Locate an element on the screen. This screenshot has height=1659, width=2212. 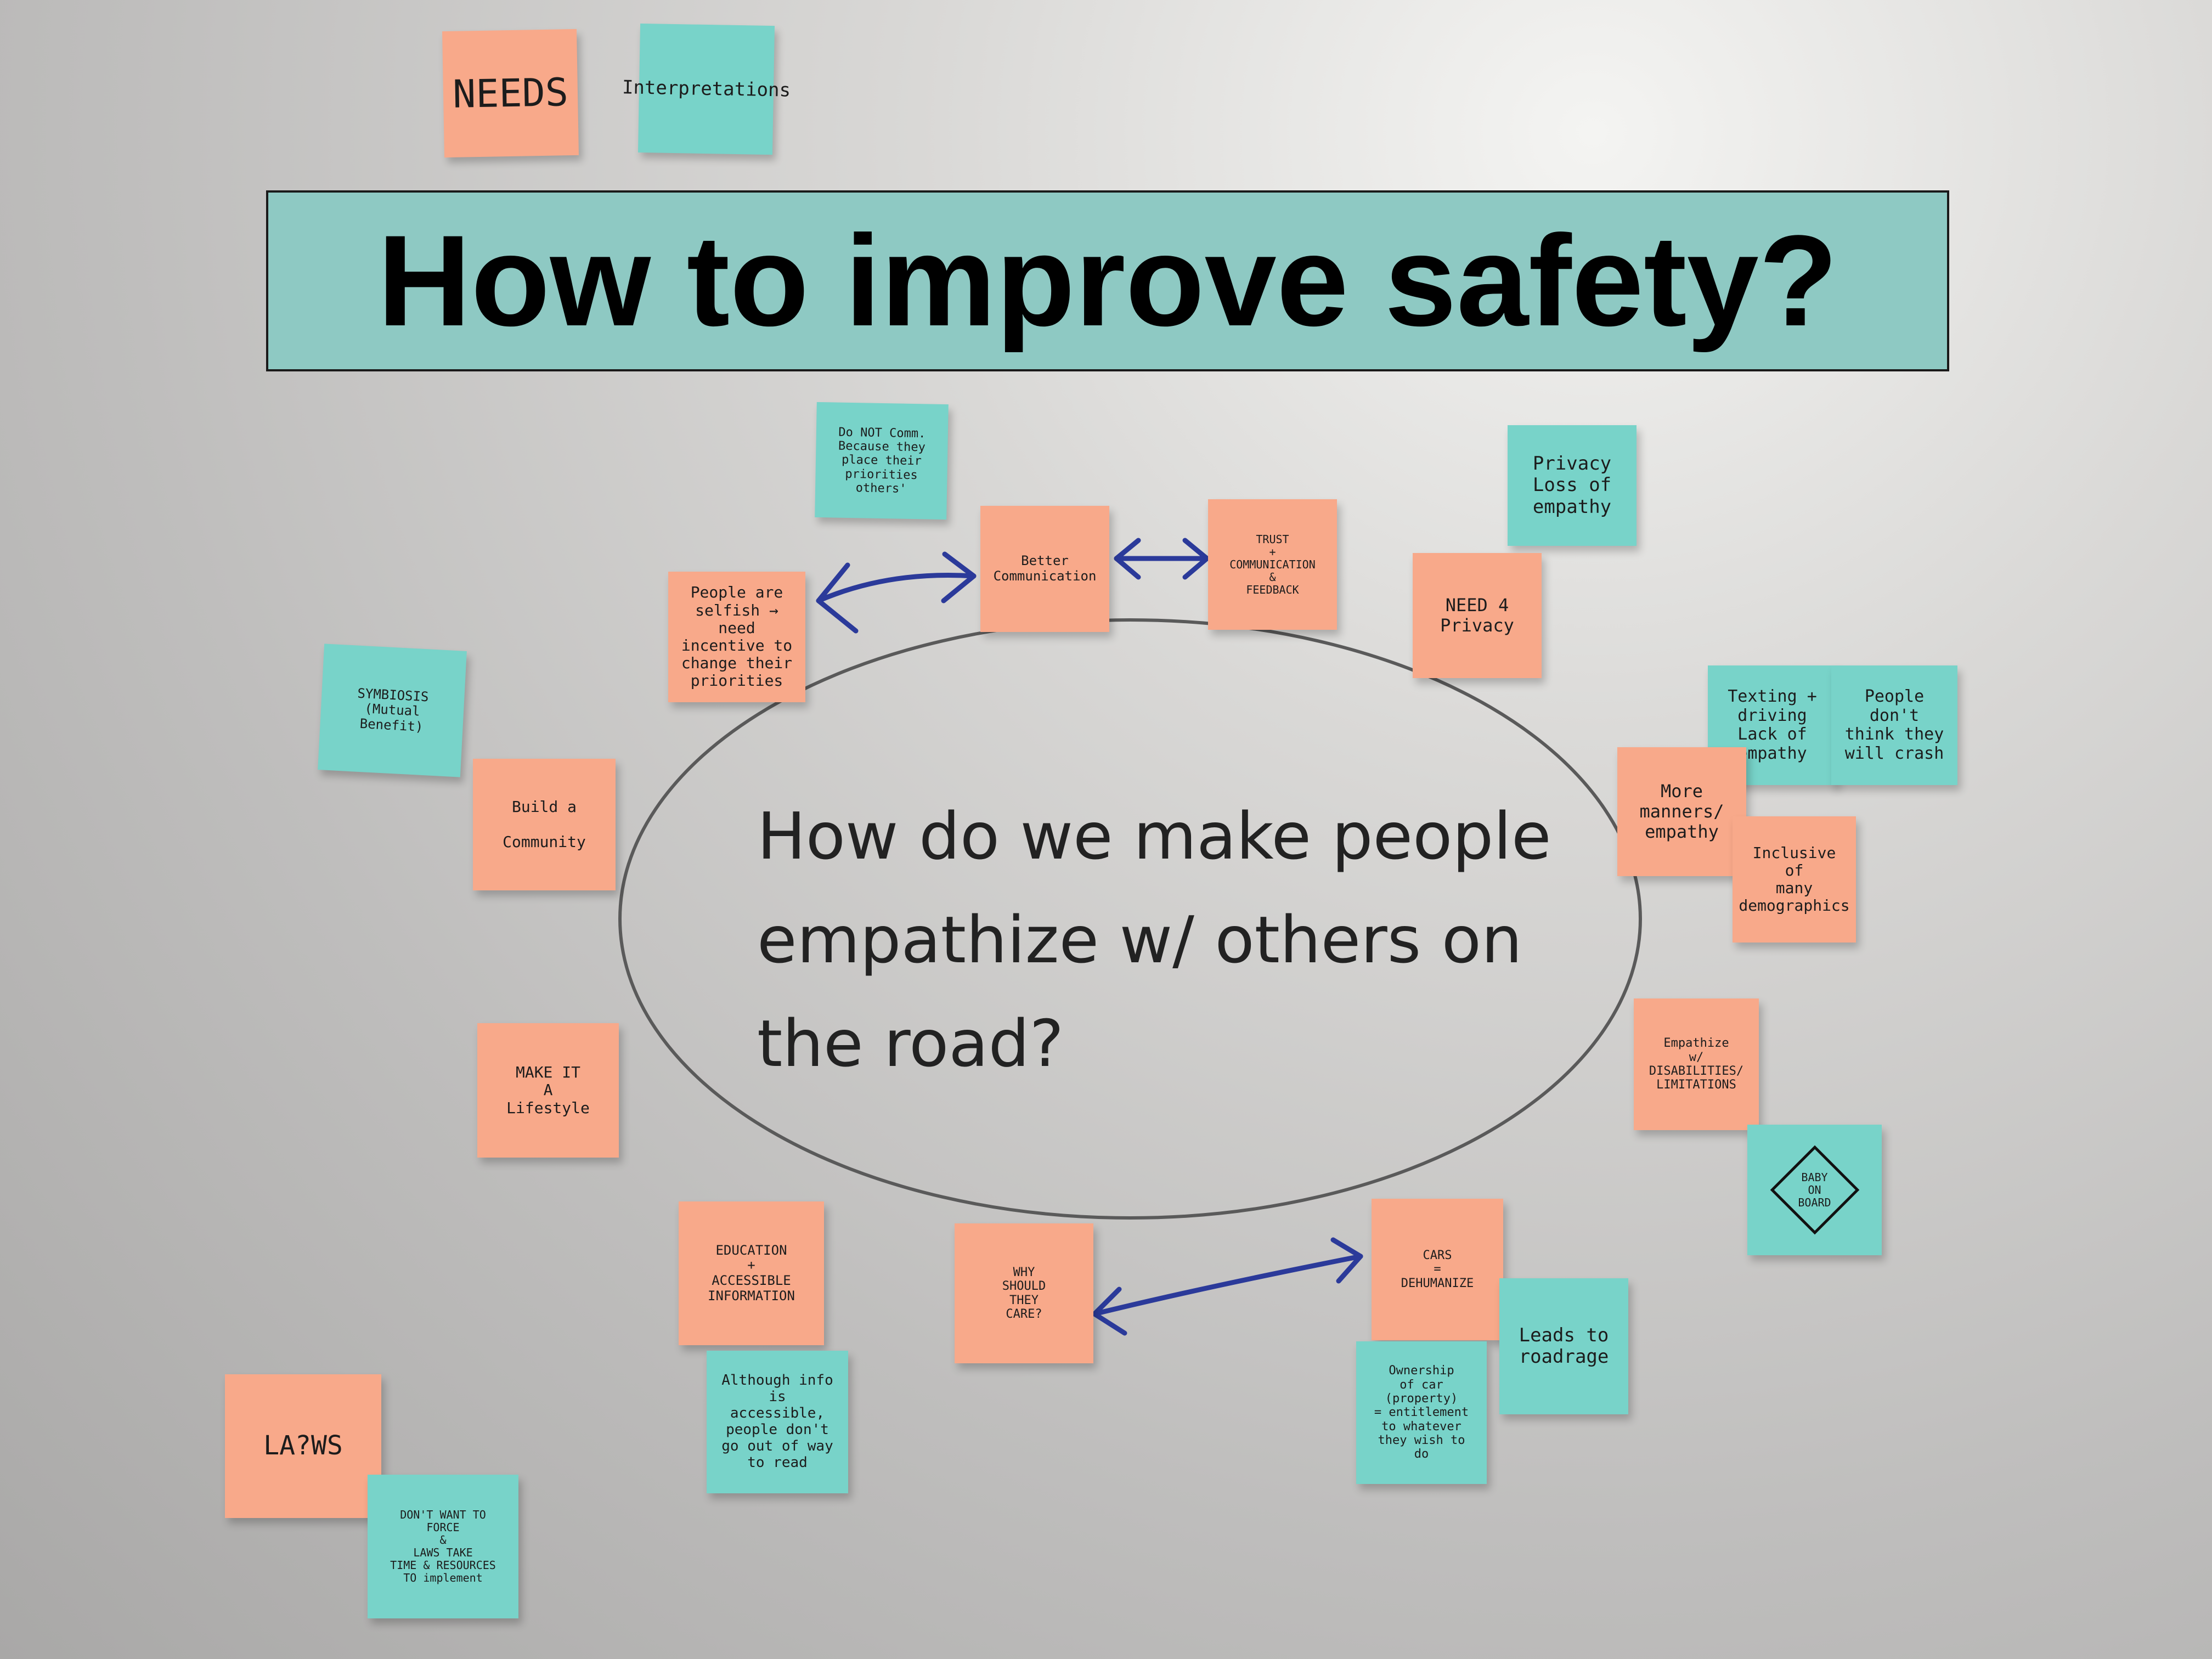
double-arrow-care-cars is located at coordinates (1228, 1286).